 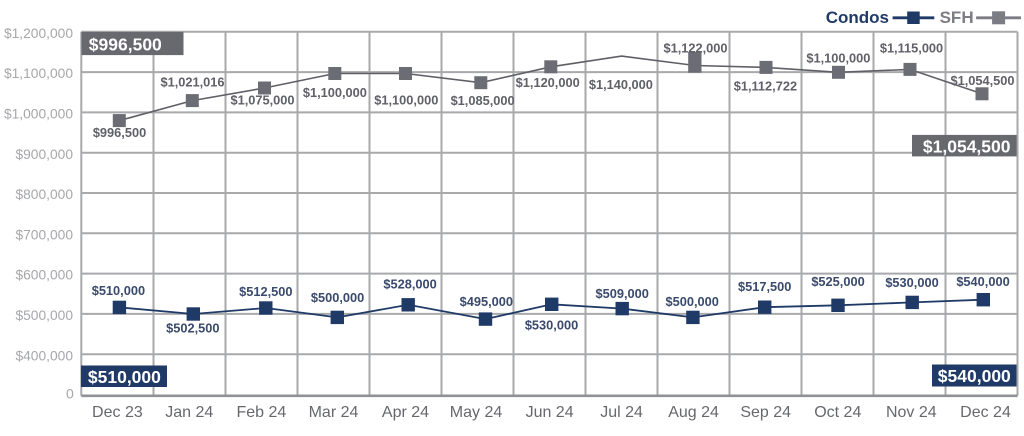 What do you see at coordinates (765, 412) in the screenshot?
I see `svg-text: Sep 24` at bounding box center [765, 412].